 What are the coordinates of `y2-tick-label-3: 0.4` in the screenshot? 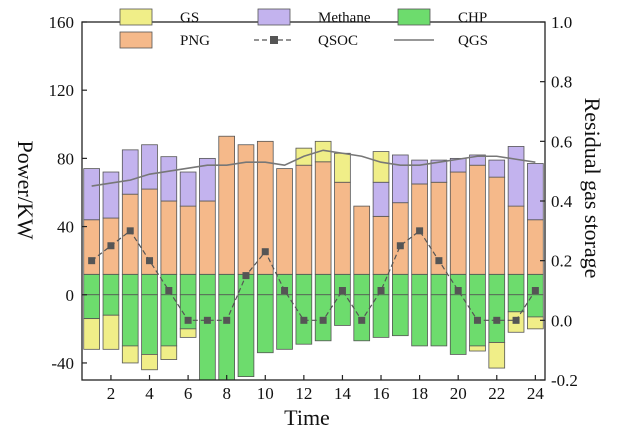 It's located at (562, 201).